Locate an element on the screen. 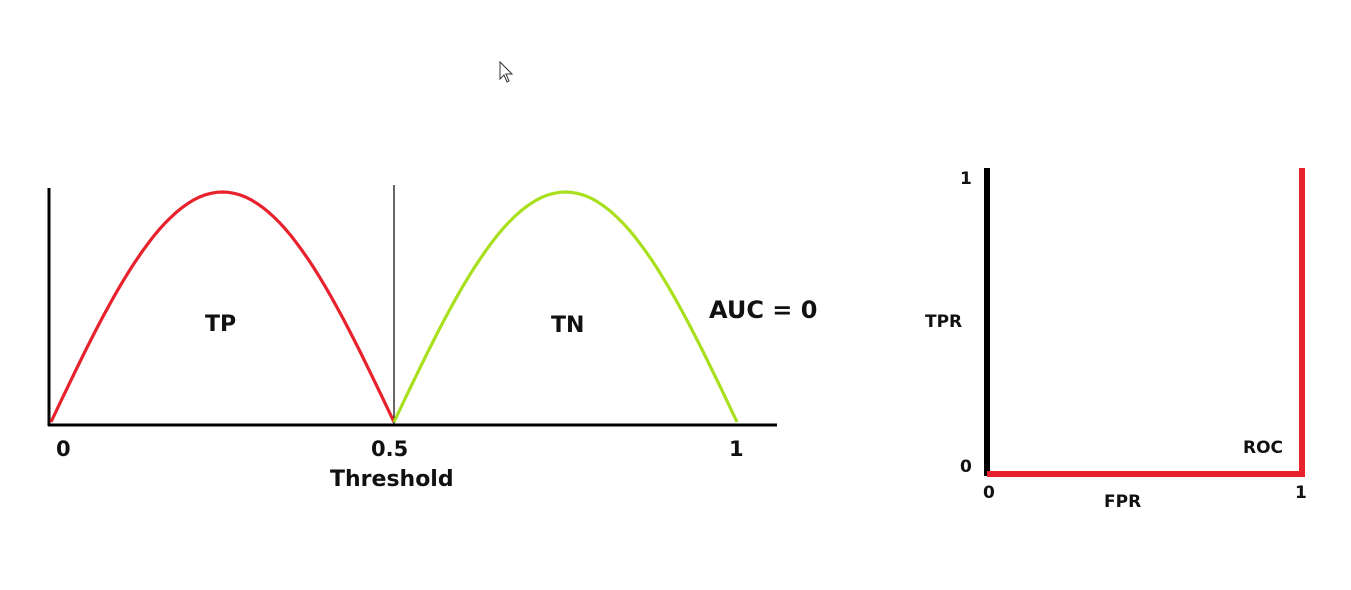 The width and height of the screenshot is (1351, 590). roc-y-tick-1: 1 is located at coordinates (966, 179).